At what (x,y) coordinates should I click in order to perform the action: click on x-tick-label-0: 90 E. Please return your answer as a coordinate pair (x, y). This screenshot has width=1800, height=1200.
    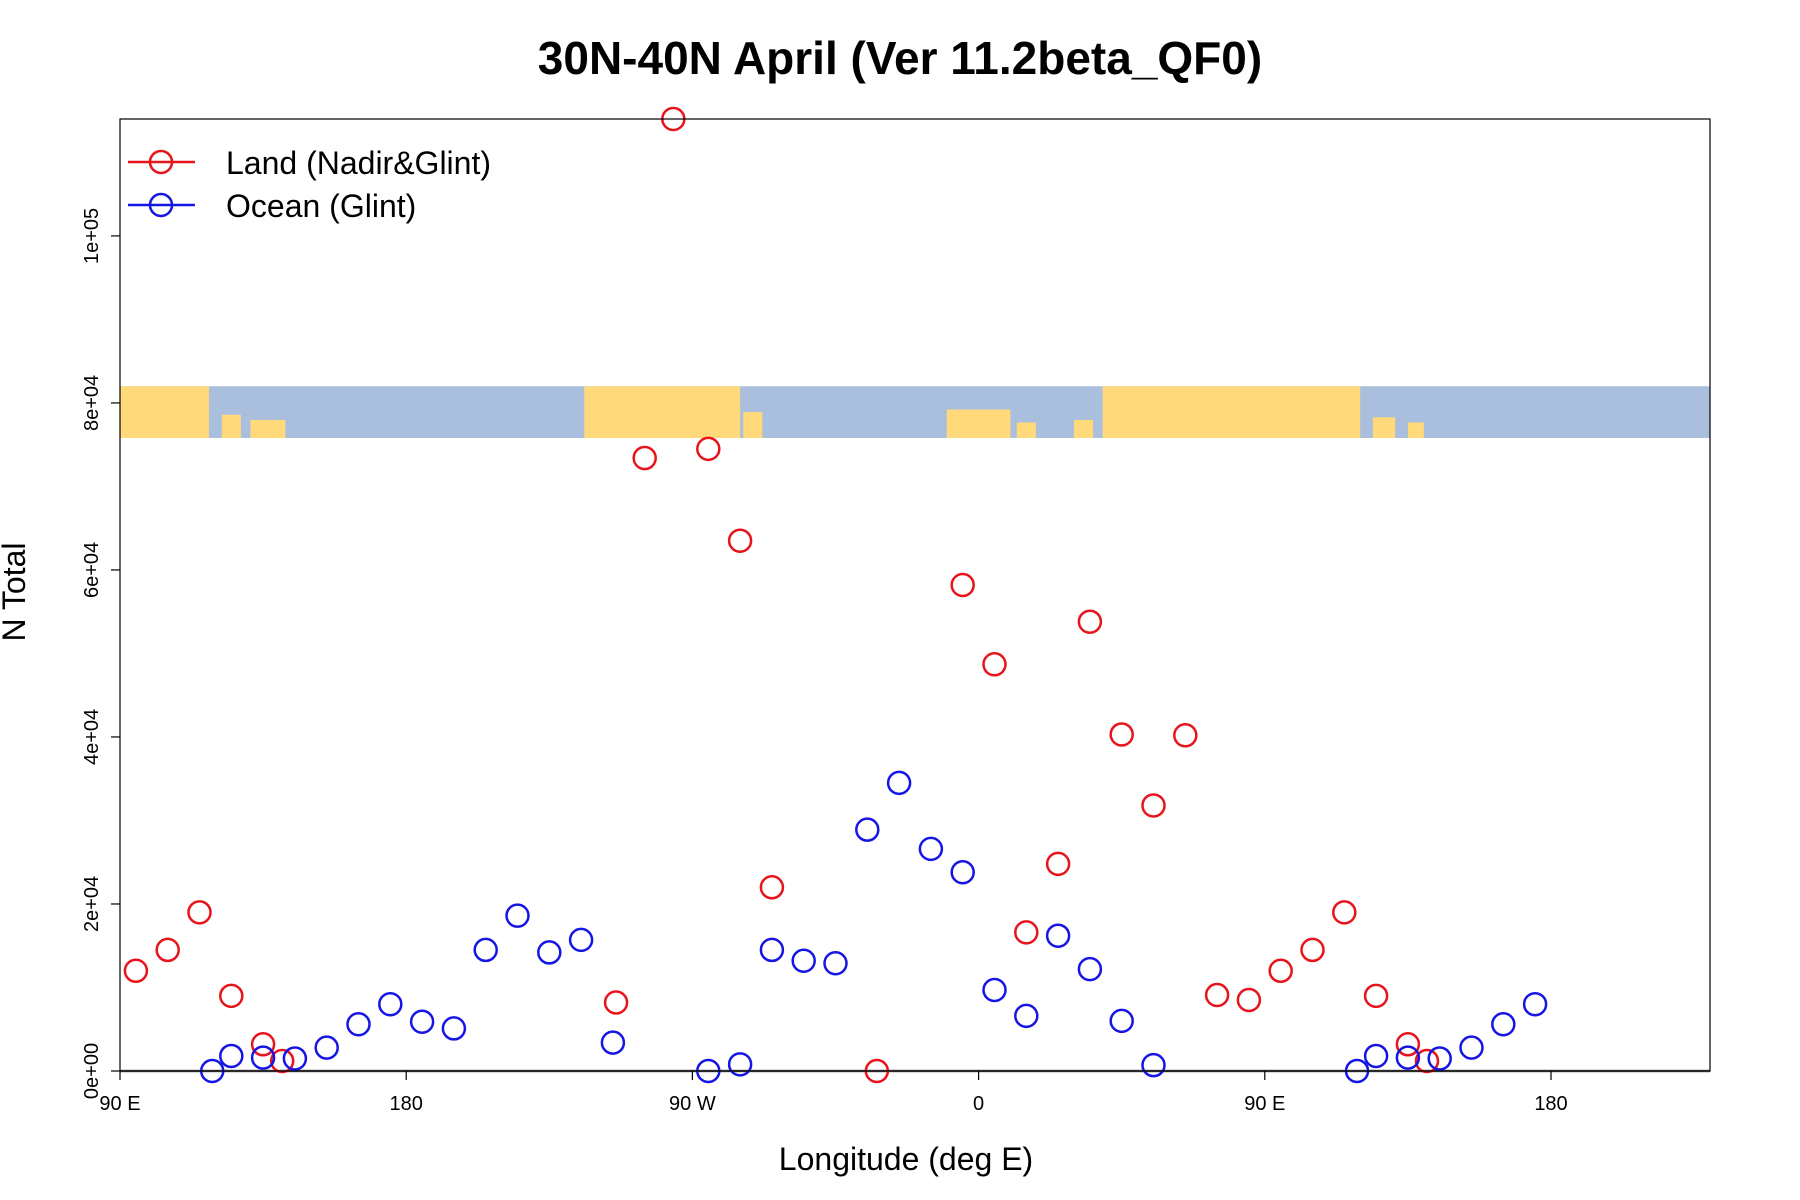
    Looking at the image, I should click on (119, 1104).